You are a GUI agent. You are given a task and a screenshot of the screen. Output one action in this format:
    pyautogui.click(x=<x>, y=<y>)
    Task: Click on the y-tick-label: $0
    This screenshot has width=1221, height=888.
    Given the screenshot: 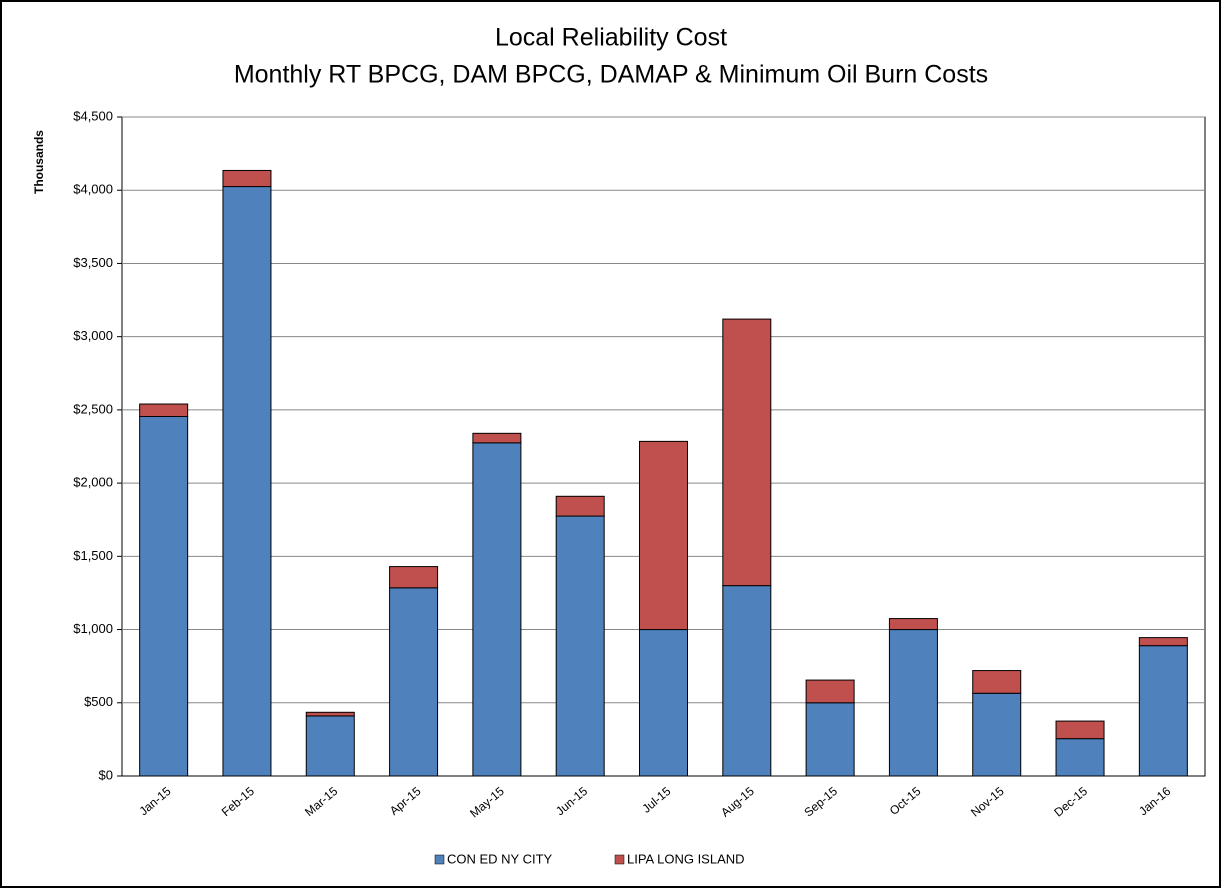 What is the action you would take?
    pyautogui.click(x=106, y=774)
    